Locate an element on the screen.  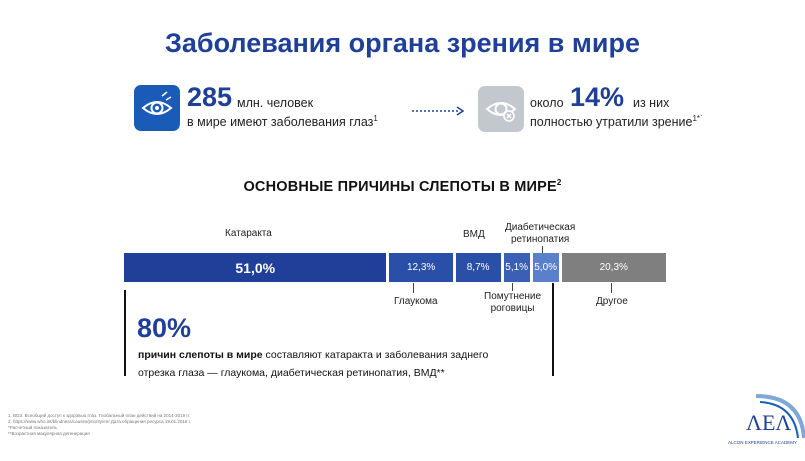
eye-icon is located at coordinates (157, 108).